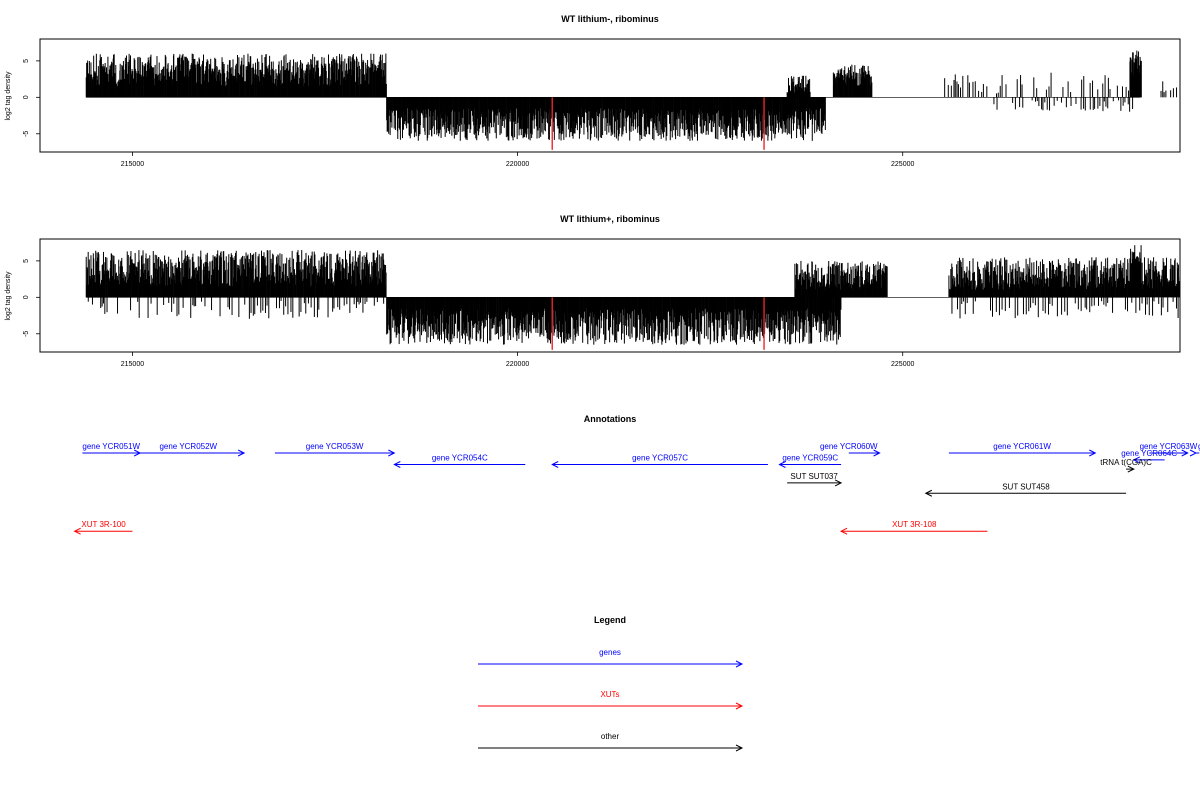 The image size is (1200, 800). I want to click on feature-genes: gene, so click(1194, 449).